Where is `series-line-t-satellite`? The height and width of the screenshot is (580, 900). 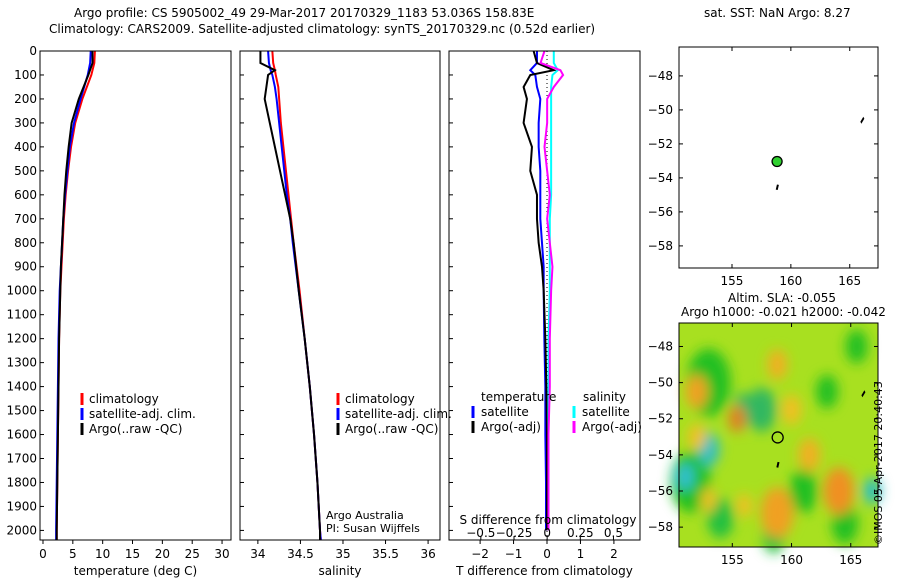
series-line-t-satellite is located at coordinates (538, 291).